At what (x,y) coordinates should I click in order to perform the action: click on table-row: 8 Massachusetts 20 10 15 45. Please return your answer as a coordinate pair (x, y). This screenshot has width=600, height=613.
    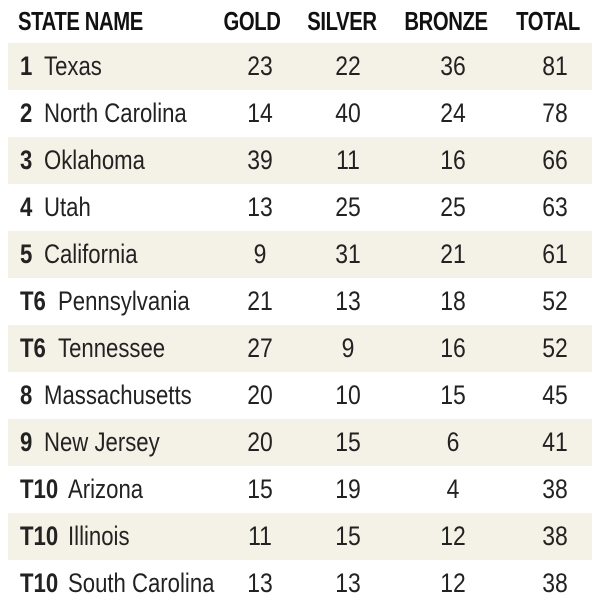
    Looking at the image, I should click on (300, 395).